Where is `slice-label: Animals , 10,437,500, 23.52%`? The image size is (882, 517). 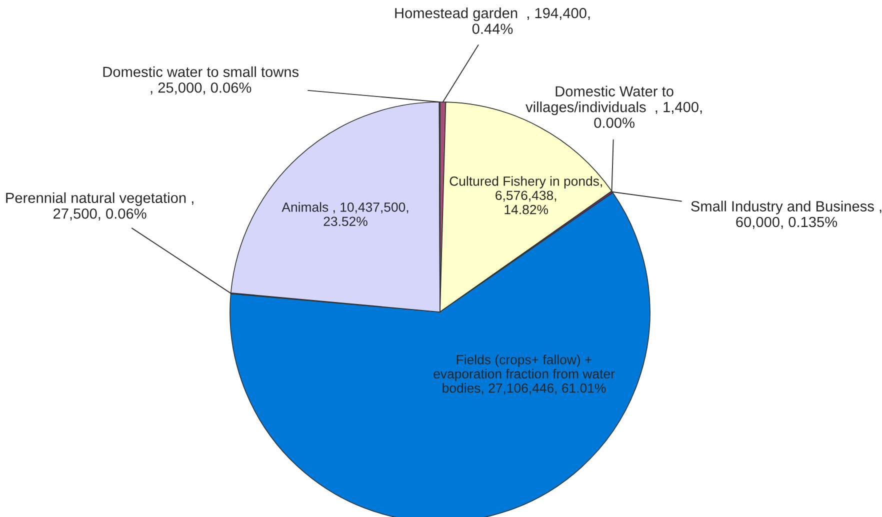
slice-label: Animals , 10,437,500, 23.52% is located at coordinates (345, 214).